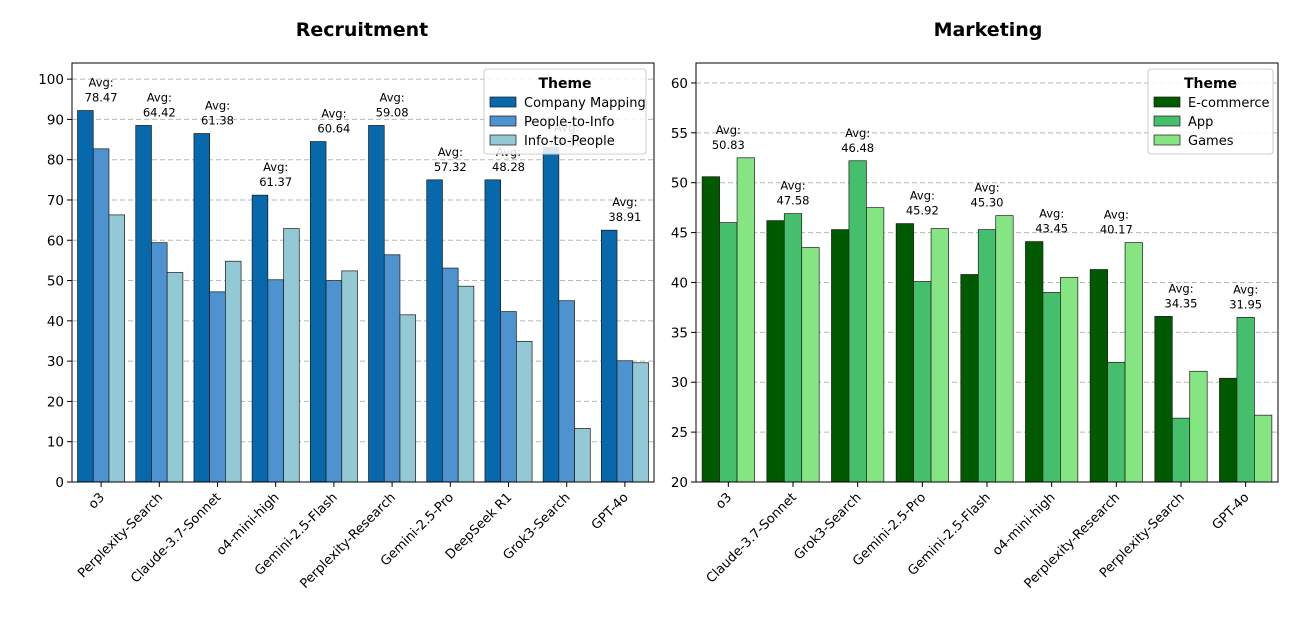  I want to click on legend-entry: App, so click(1200, 122).